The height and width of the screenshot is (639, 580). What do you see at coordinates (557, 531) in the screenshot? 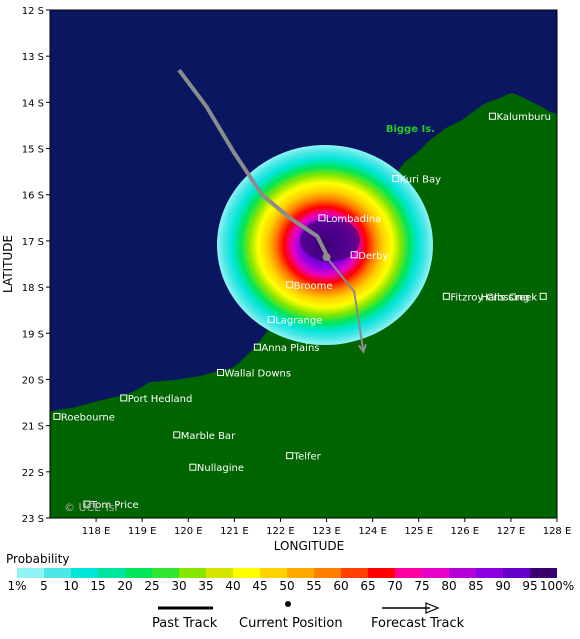
I see `lon-tick-label: 128 E` at bounding box center [557, 531].